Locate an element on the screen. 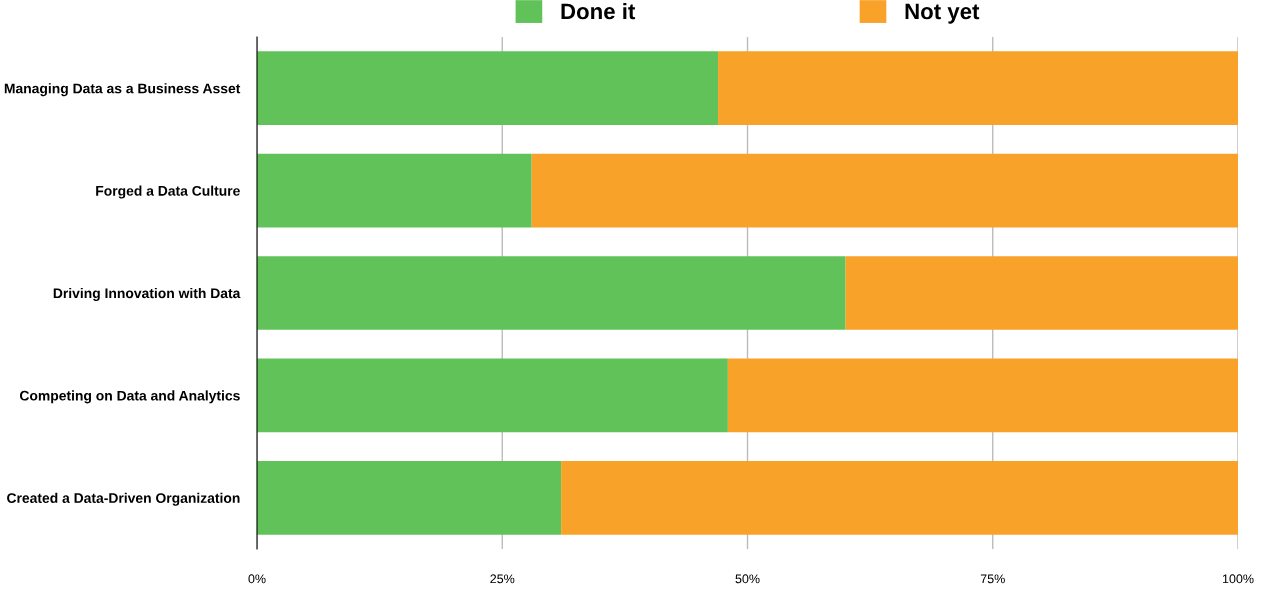 Image resolution: width=1278 pixels, height=599 pixels. x-tick-label: 75% is located at coordinates (992, 579).